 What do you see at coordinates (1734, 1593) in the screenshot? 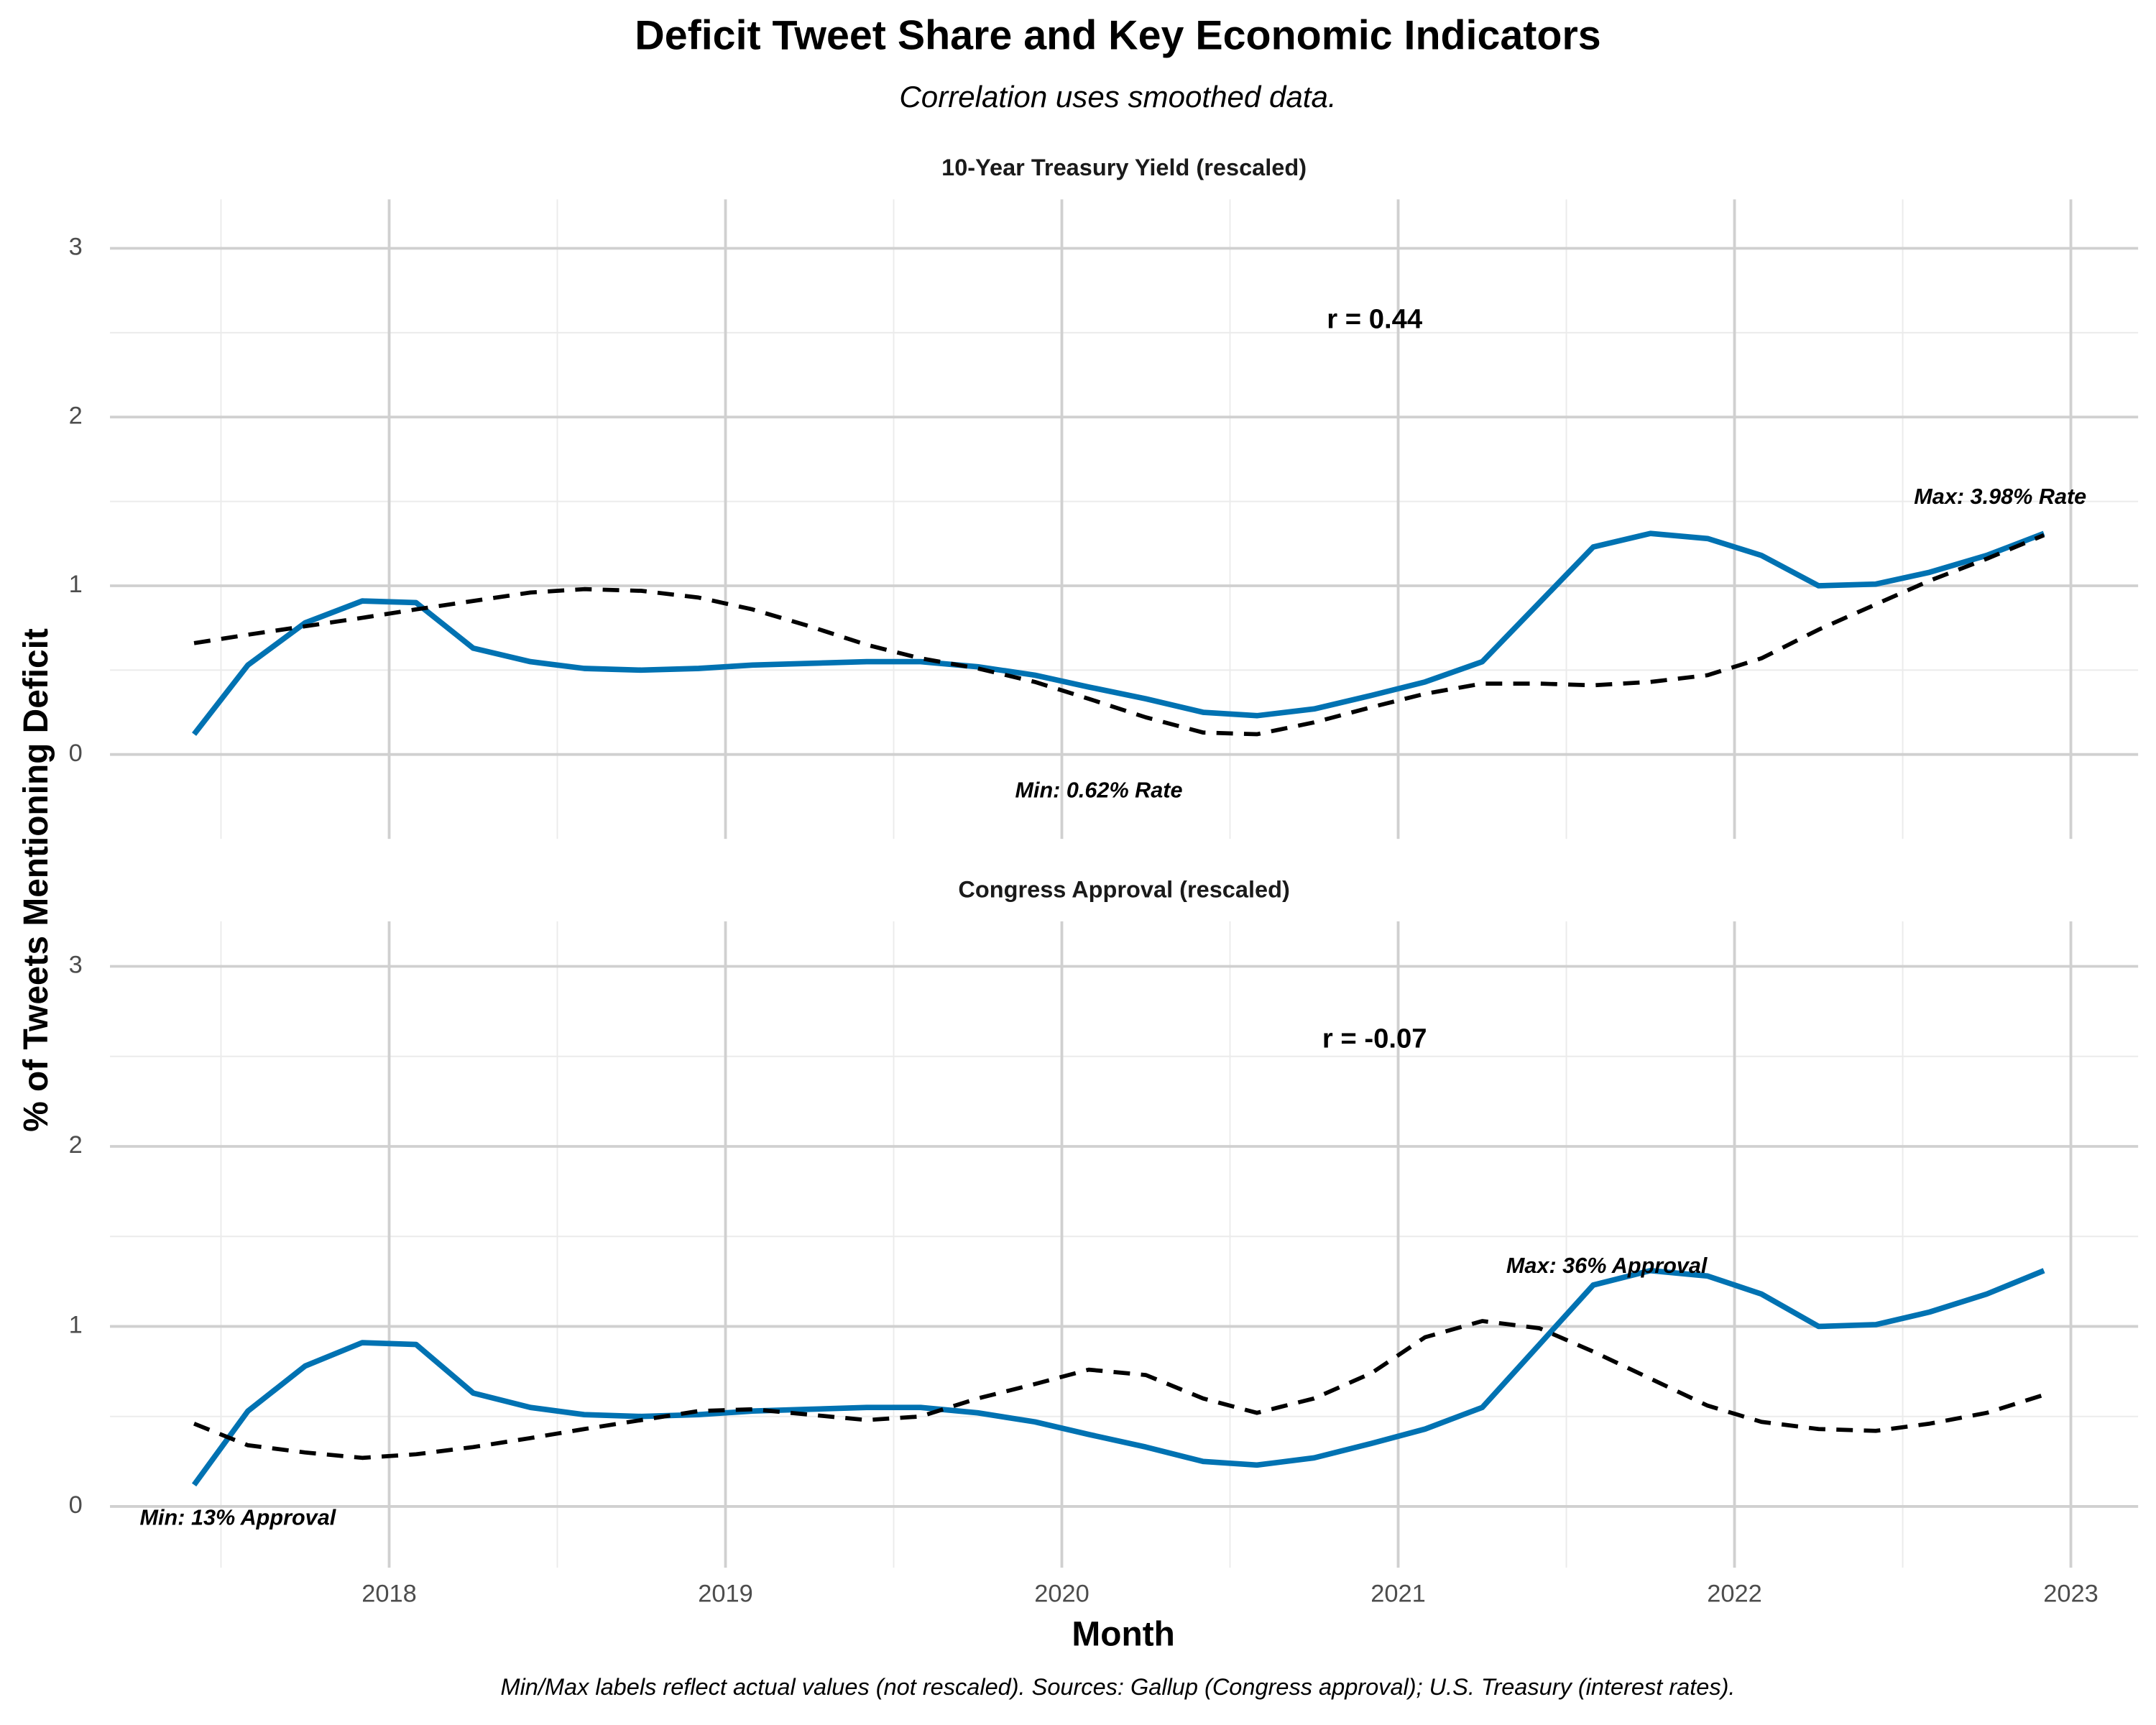
I see `x-tick-label: 2022` at bounding box center [1734, 1593].